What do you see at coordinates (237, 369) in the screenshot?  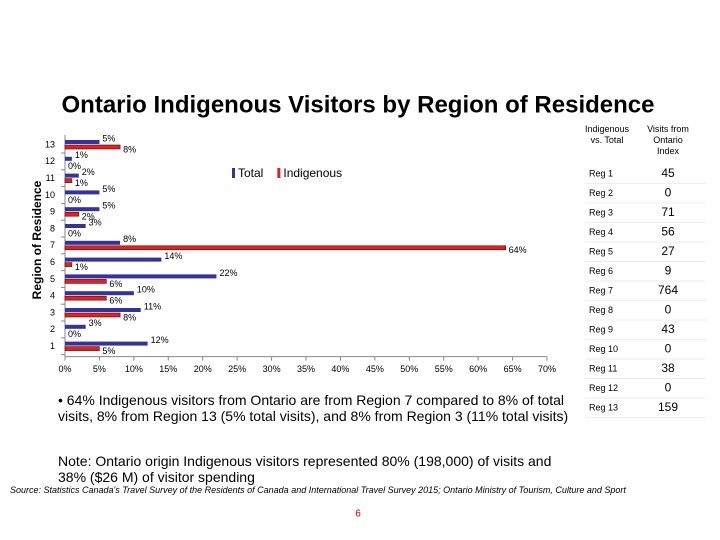 I see `x-tick-label: 25%` at bounding box center [237, 369].